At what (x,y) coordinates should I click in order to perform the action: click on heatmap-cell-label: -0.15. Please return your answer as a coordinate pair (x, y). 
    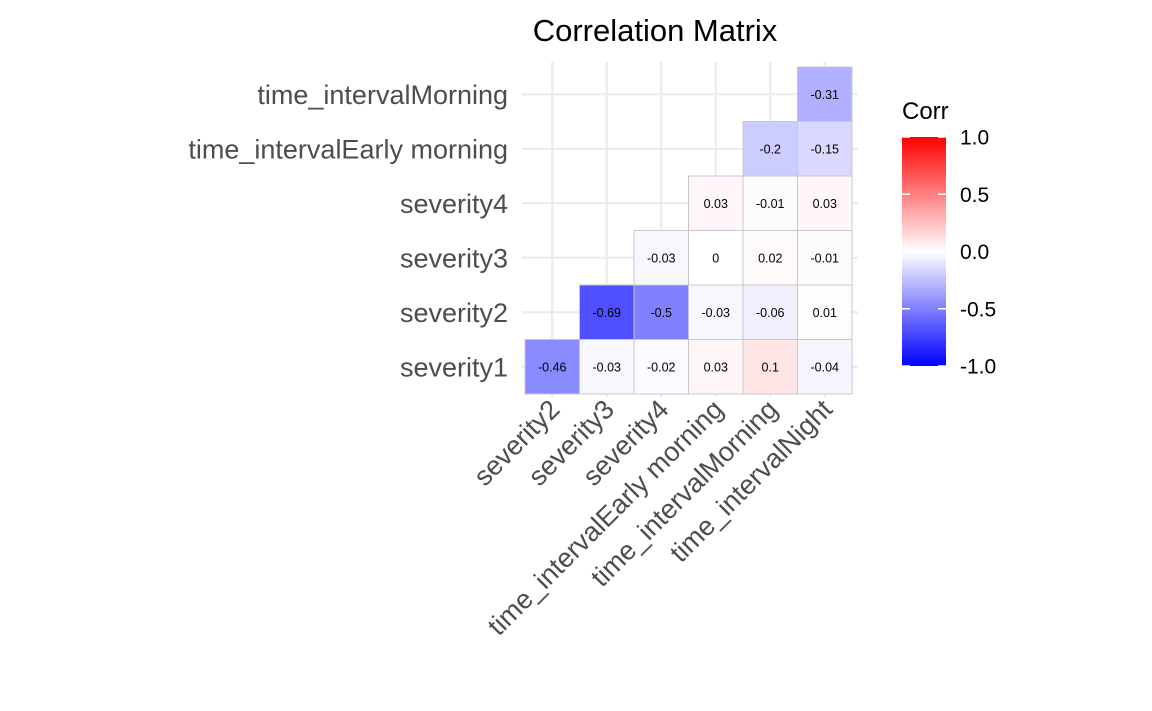
    Looking at the image, I should click on (825, 149).